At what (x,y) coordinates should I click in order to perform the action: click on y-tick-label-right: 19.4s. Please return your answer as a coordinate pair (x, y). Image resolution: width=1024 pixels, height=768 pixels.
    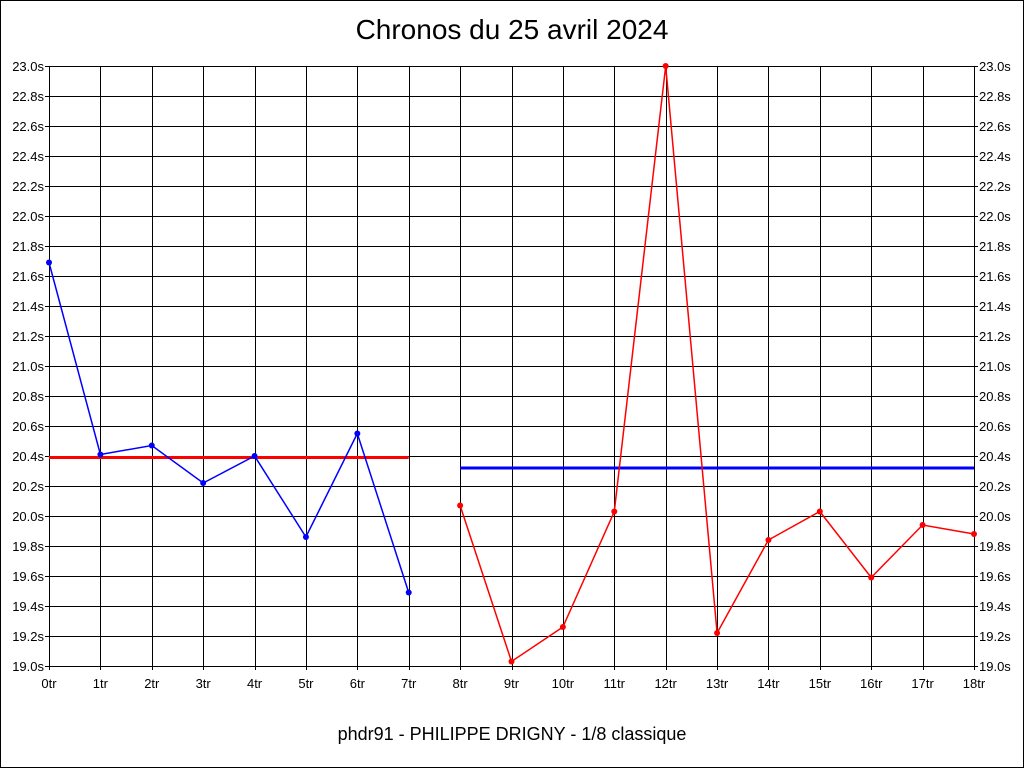
    Looking at the image, I should click on (995, 606).